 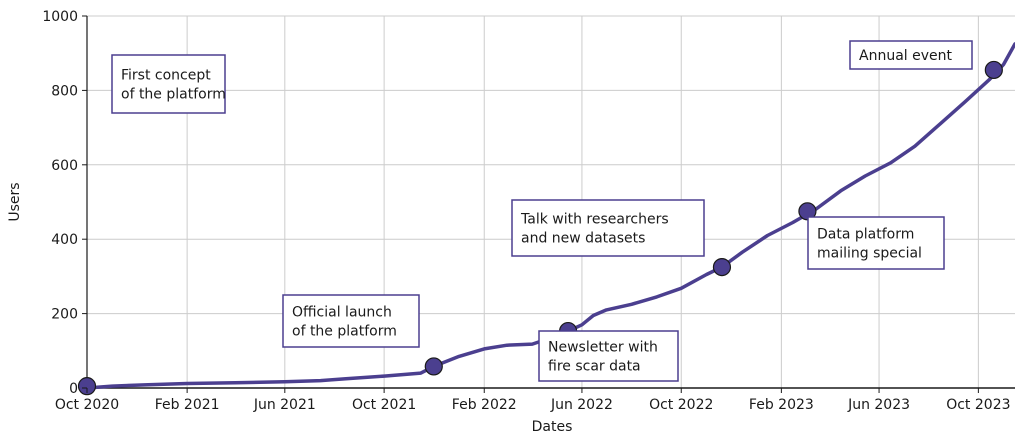 What do you see at coordinates (15, 201) in the screenshot?
I see `y-axis-title: Users` at bounding box center [15, 201].